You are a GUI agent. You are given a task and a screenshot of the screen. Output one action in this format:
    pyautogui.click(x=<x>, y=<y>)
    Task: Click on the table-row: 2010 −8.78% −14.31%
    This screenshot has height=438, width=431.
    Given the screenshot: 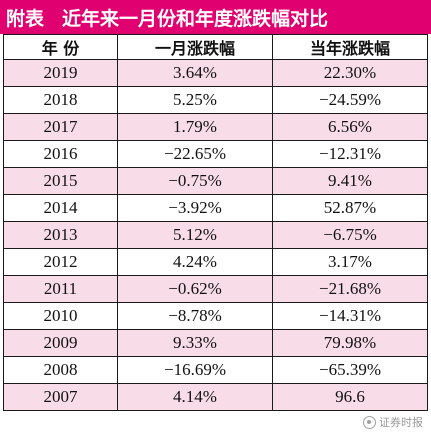 What is the action you would take?
    pyautogui.click(x=215, y=316)
    